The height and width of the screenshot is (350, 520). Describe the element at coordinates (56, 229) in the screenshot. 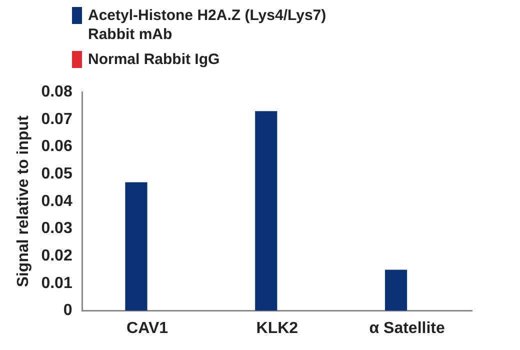

I see `y-tick-label: 0.03` at that location.